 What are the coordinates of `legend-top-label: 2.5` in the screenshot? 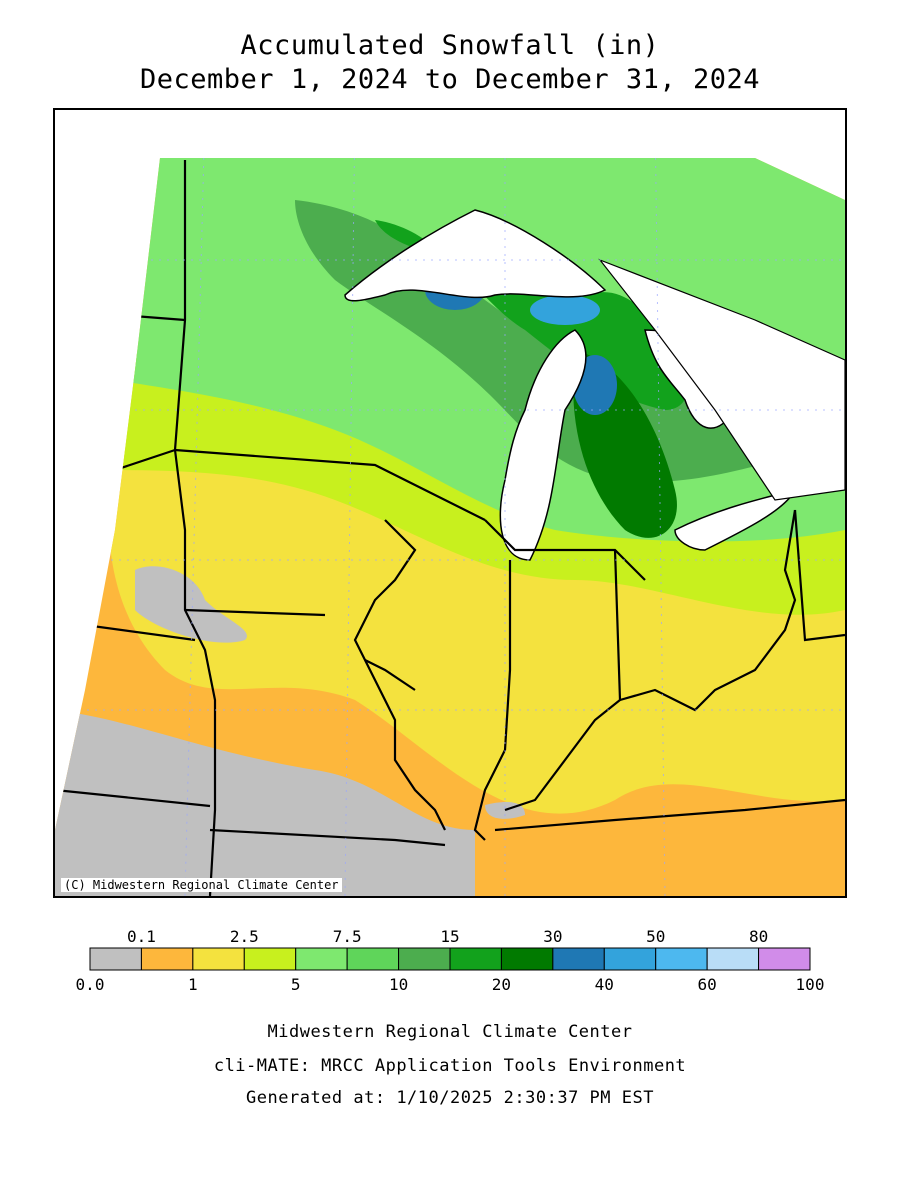 It's located at (244, 936).